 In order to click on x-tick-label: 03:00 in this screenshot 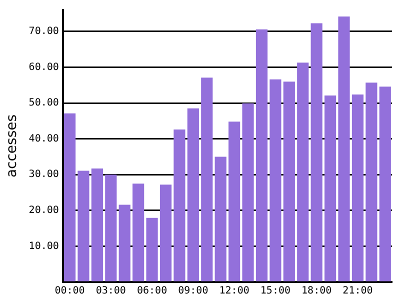, I will do `click(111, 291)`.